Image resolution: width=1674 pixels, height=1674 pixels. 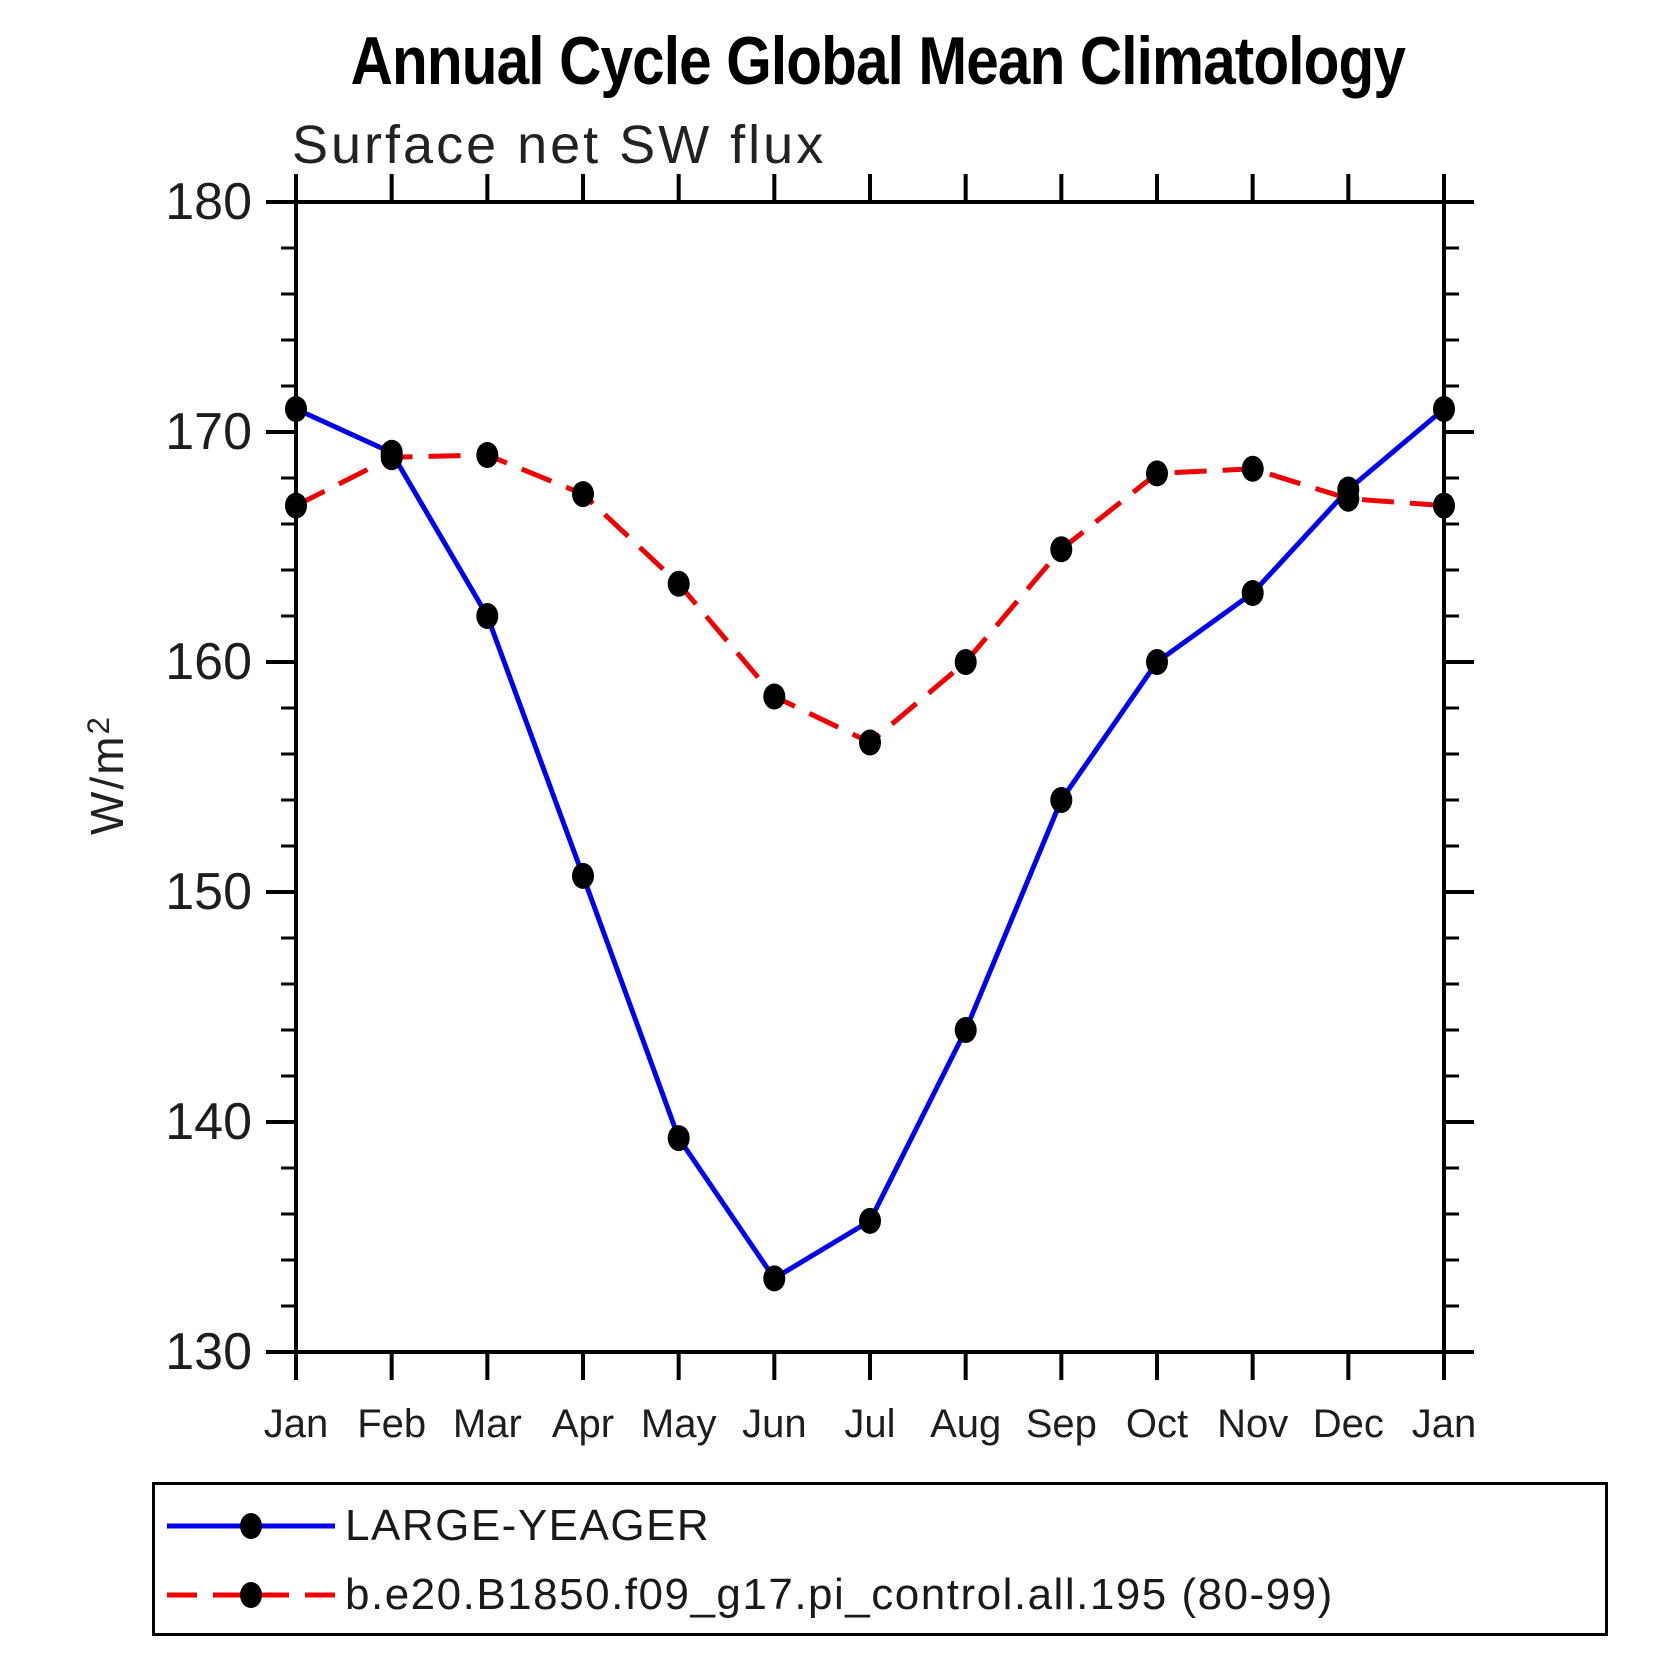 I want to click on y-tick-label: 180, so click(x=208, y=202).